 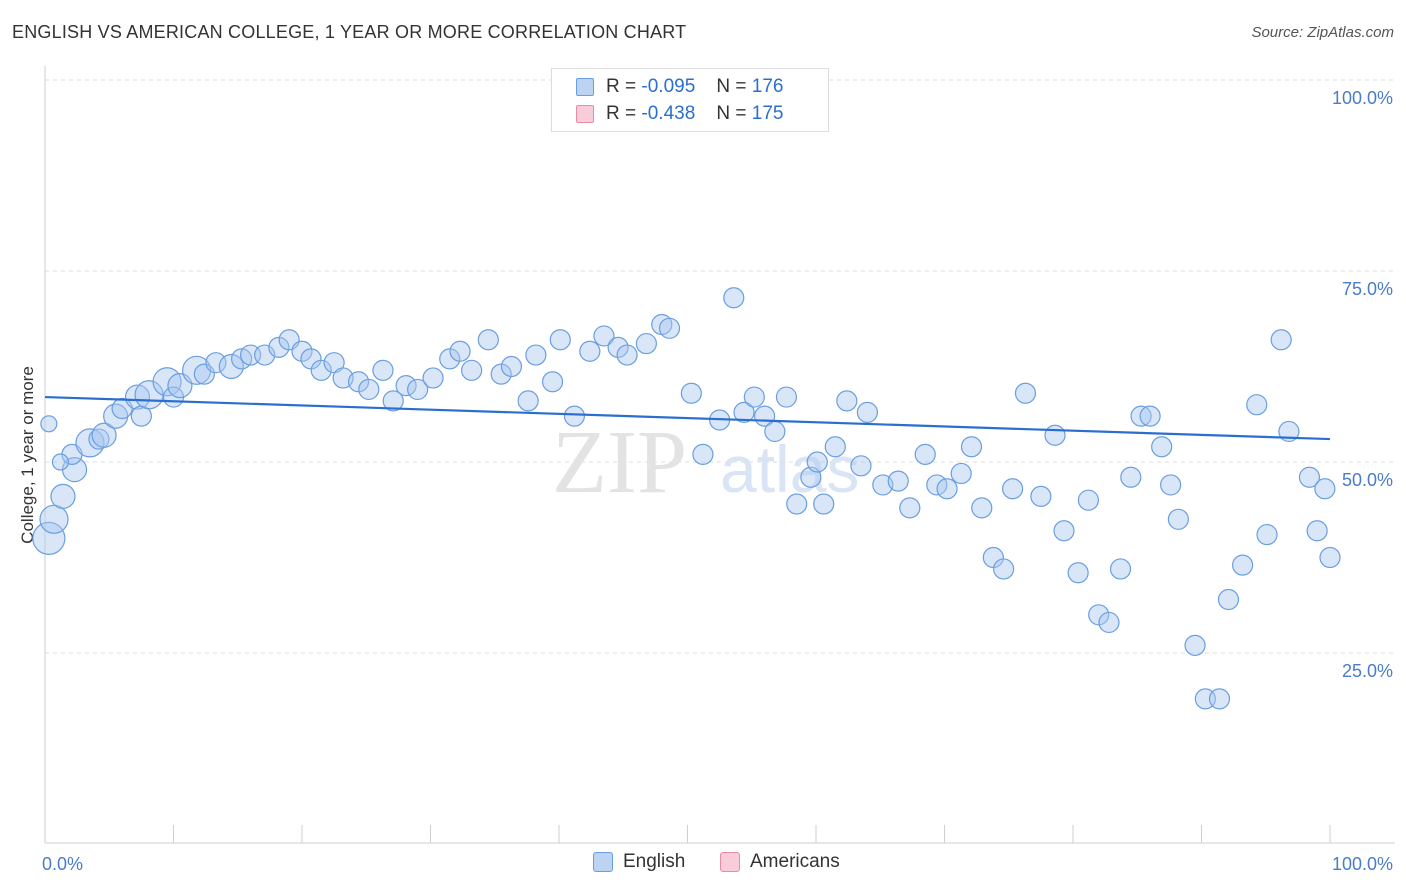 I want to click on americans-legend-label: Americans, so click(x=795, y=861).